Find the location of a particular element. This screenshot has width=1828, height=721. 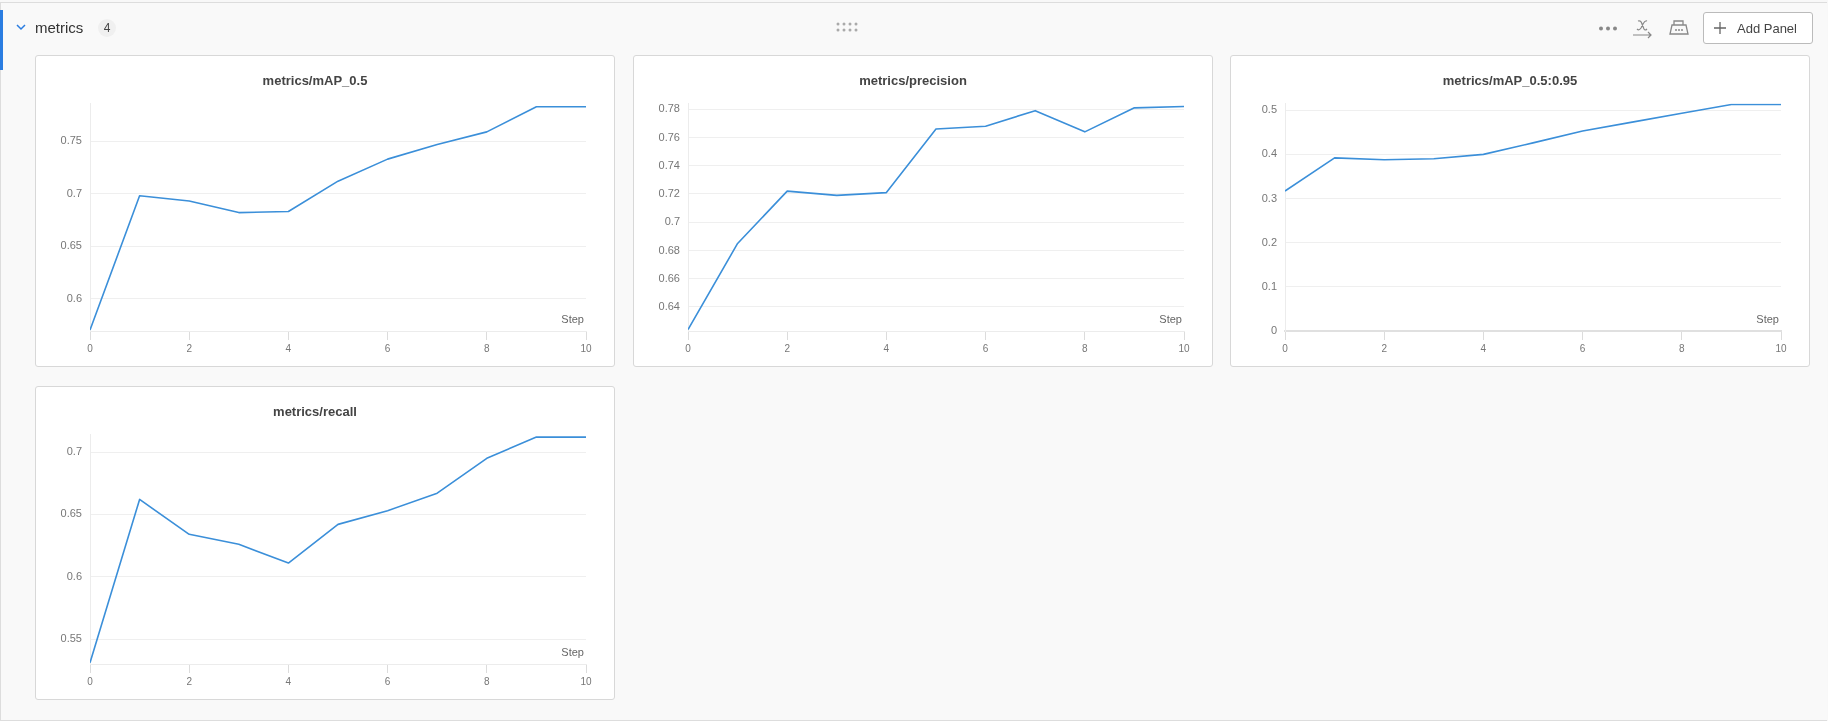

y-tick-label: 0 is located at coordinates (1273, 330).